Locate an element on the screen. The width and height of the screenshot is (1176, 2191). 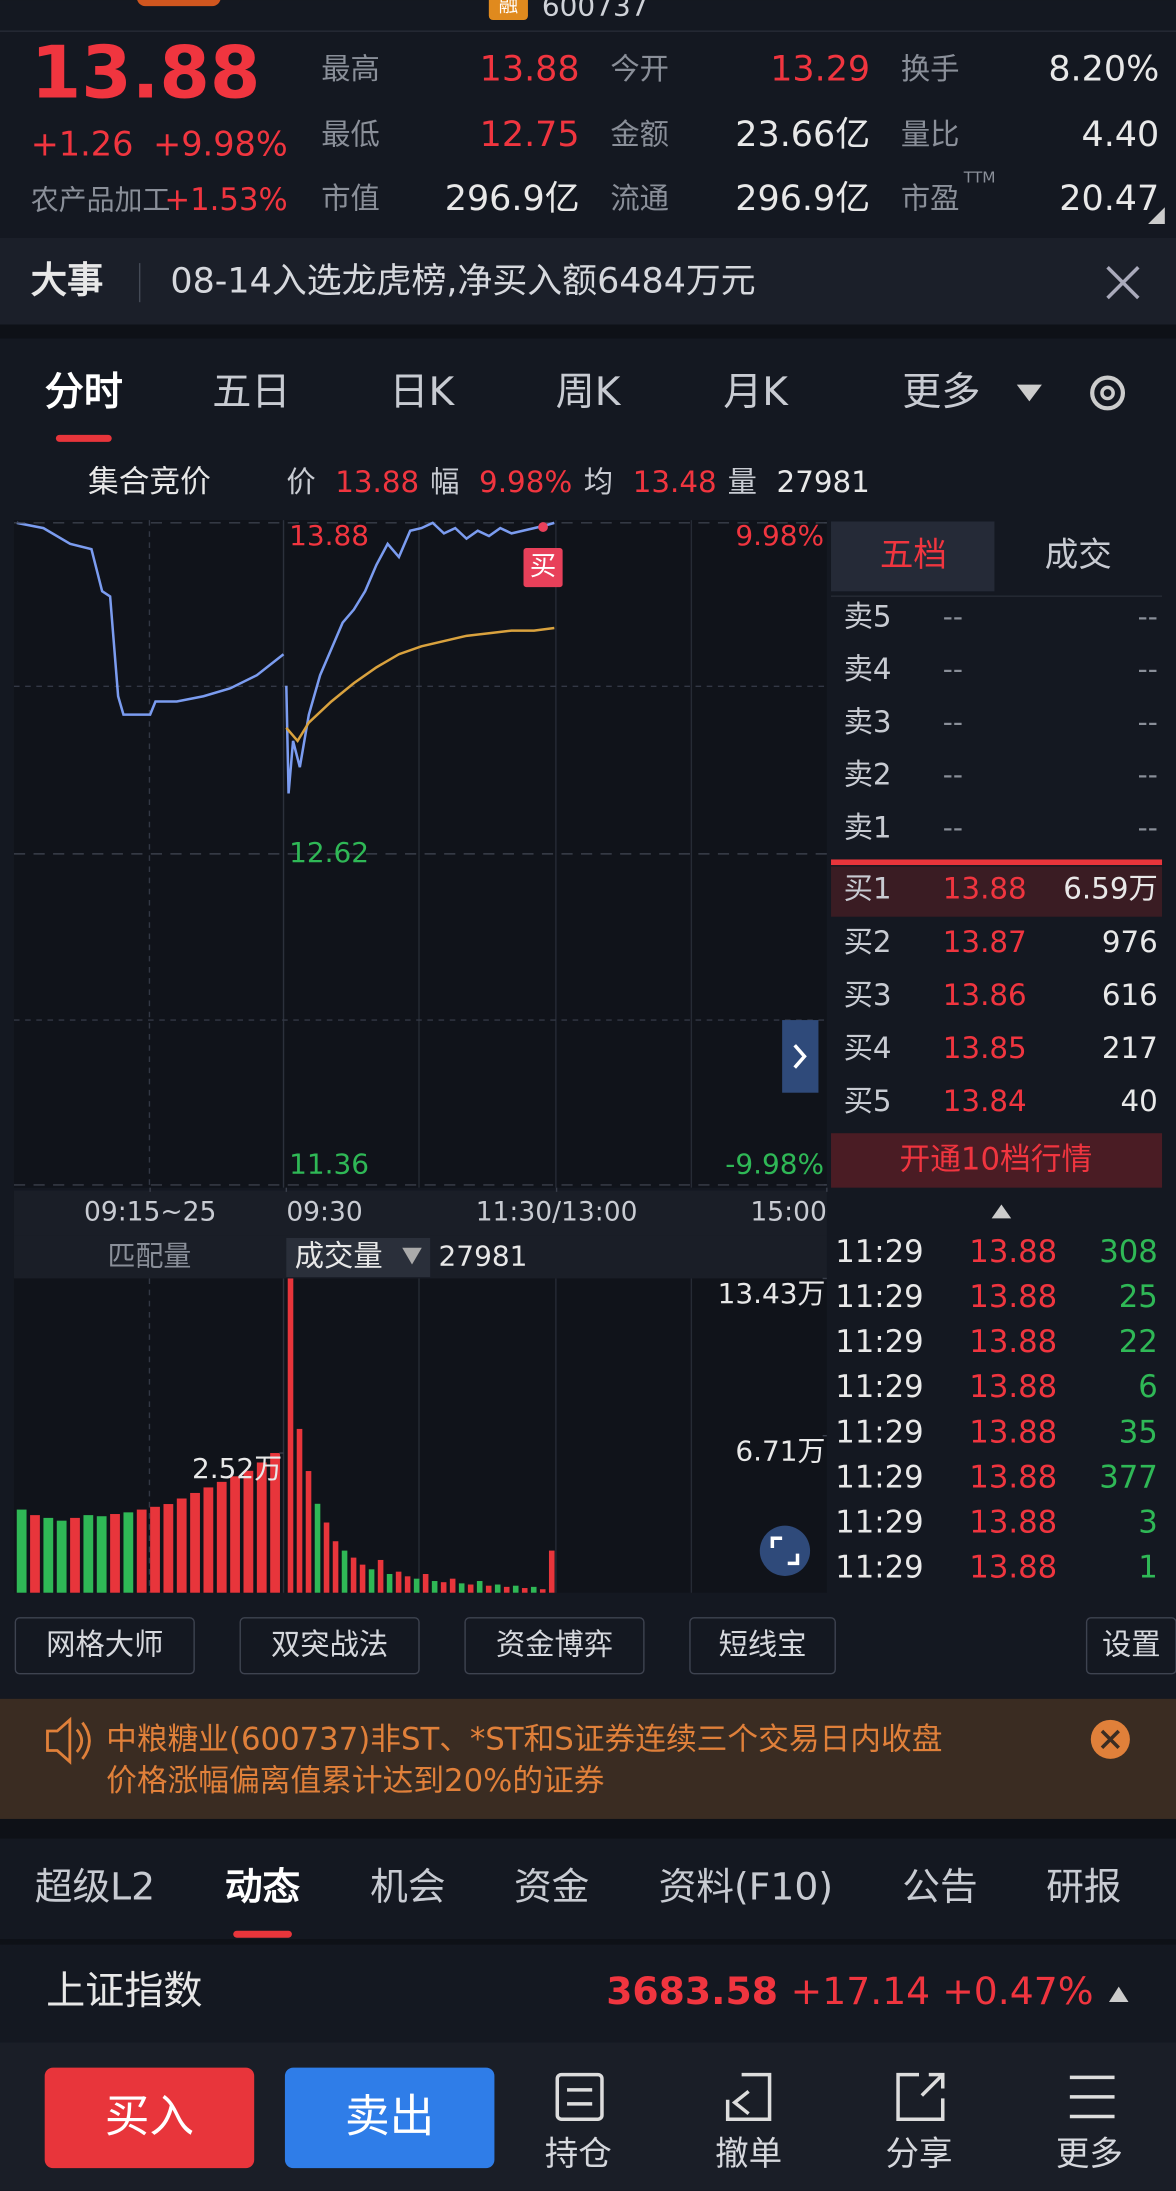
tool-label: 设置 is located at coordinates (1131, 1644).